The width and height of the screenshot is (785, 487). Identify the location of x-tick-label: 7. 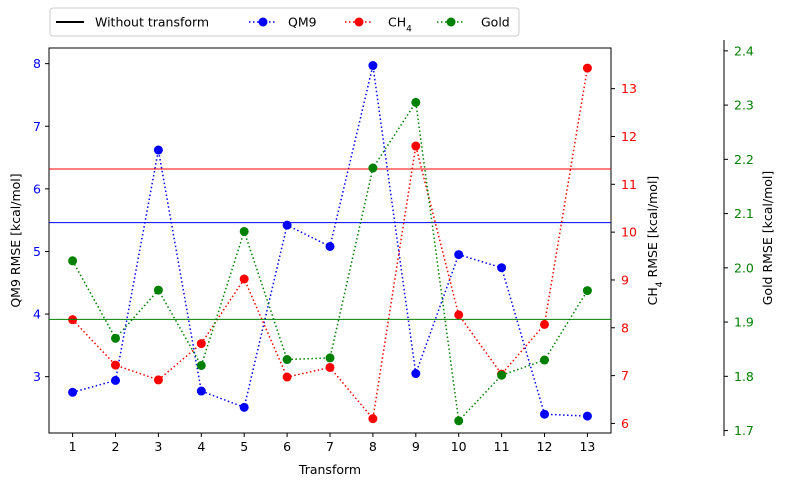
(330, 446).